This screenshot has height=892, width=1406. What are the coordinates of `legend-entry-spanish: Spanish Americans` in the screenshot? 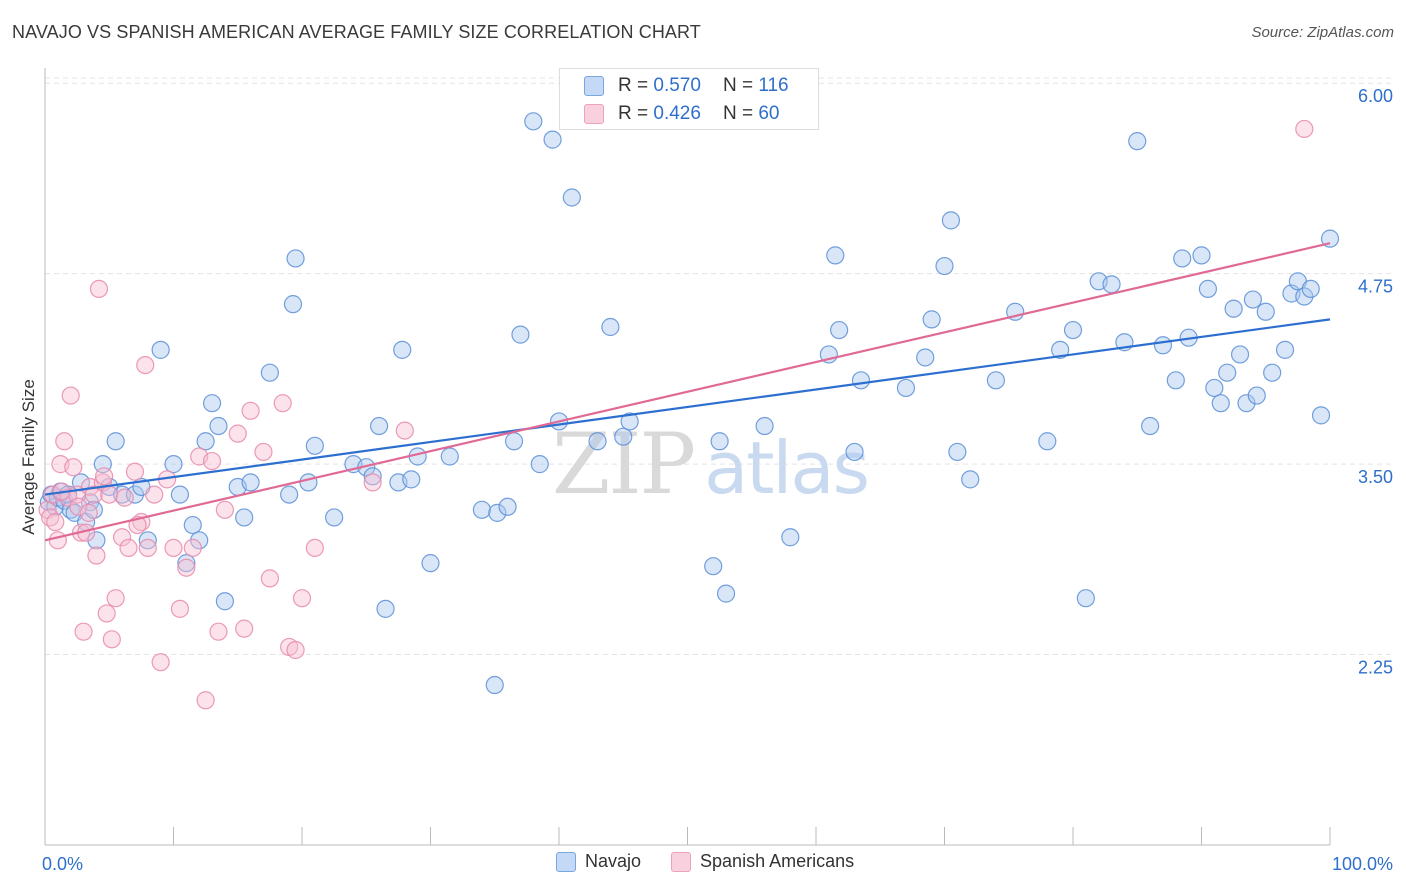 It's located at (762, 861).